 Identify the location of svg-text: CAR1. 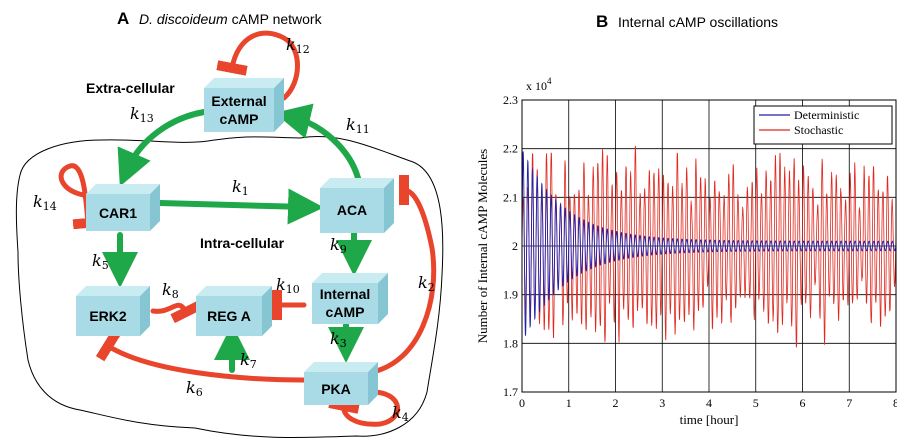
(118, 213).